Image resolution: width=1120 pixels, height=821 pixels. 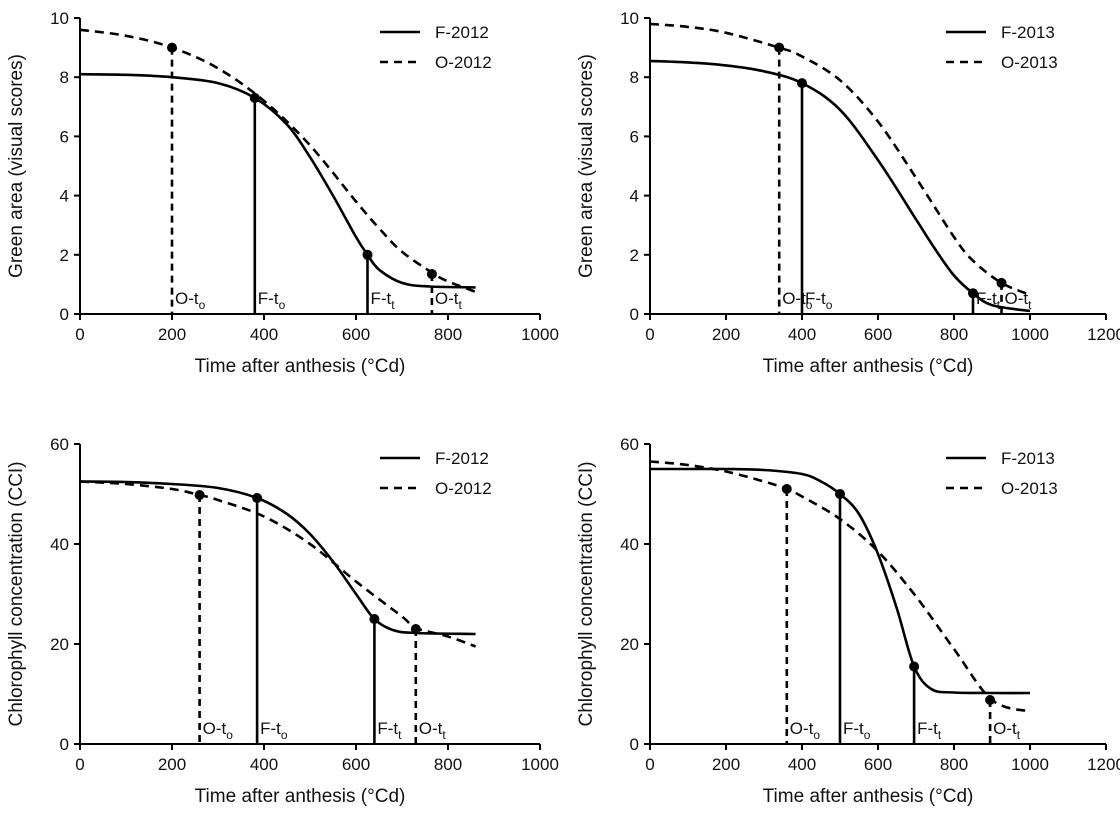 What do you see at coordinates (840, 581) in the screenshot?
I see `series-line-f-2013` at bounding box center [840, 581].